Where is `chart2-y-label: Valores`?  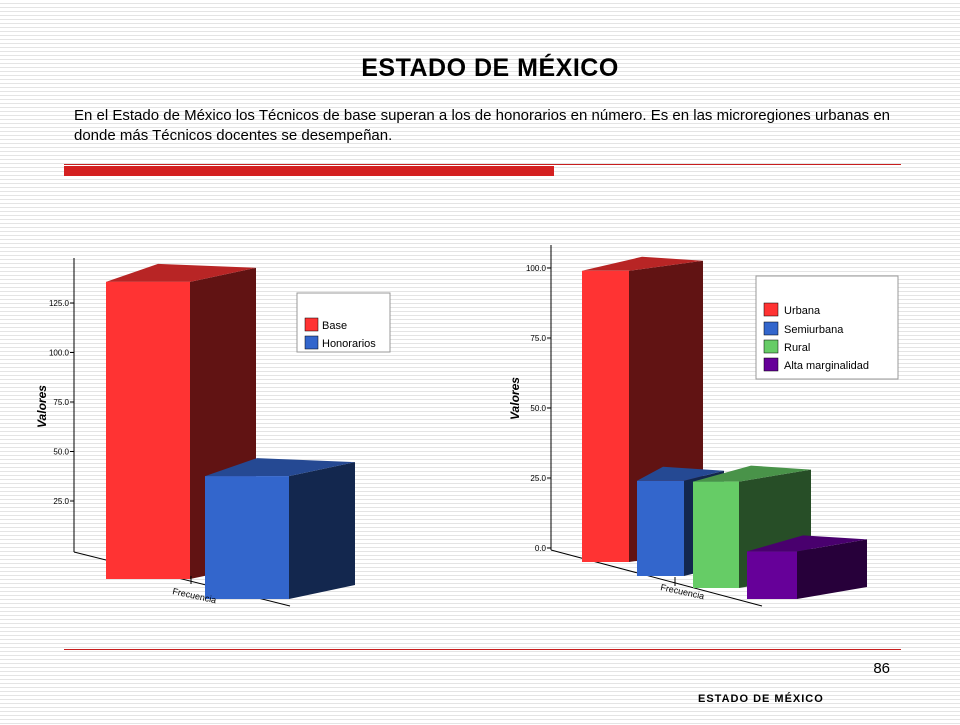 chart2-y-label: Valores is located at coordinates (515, 398).